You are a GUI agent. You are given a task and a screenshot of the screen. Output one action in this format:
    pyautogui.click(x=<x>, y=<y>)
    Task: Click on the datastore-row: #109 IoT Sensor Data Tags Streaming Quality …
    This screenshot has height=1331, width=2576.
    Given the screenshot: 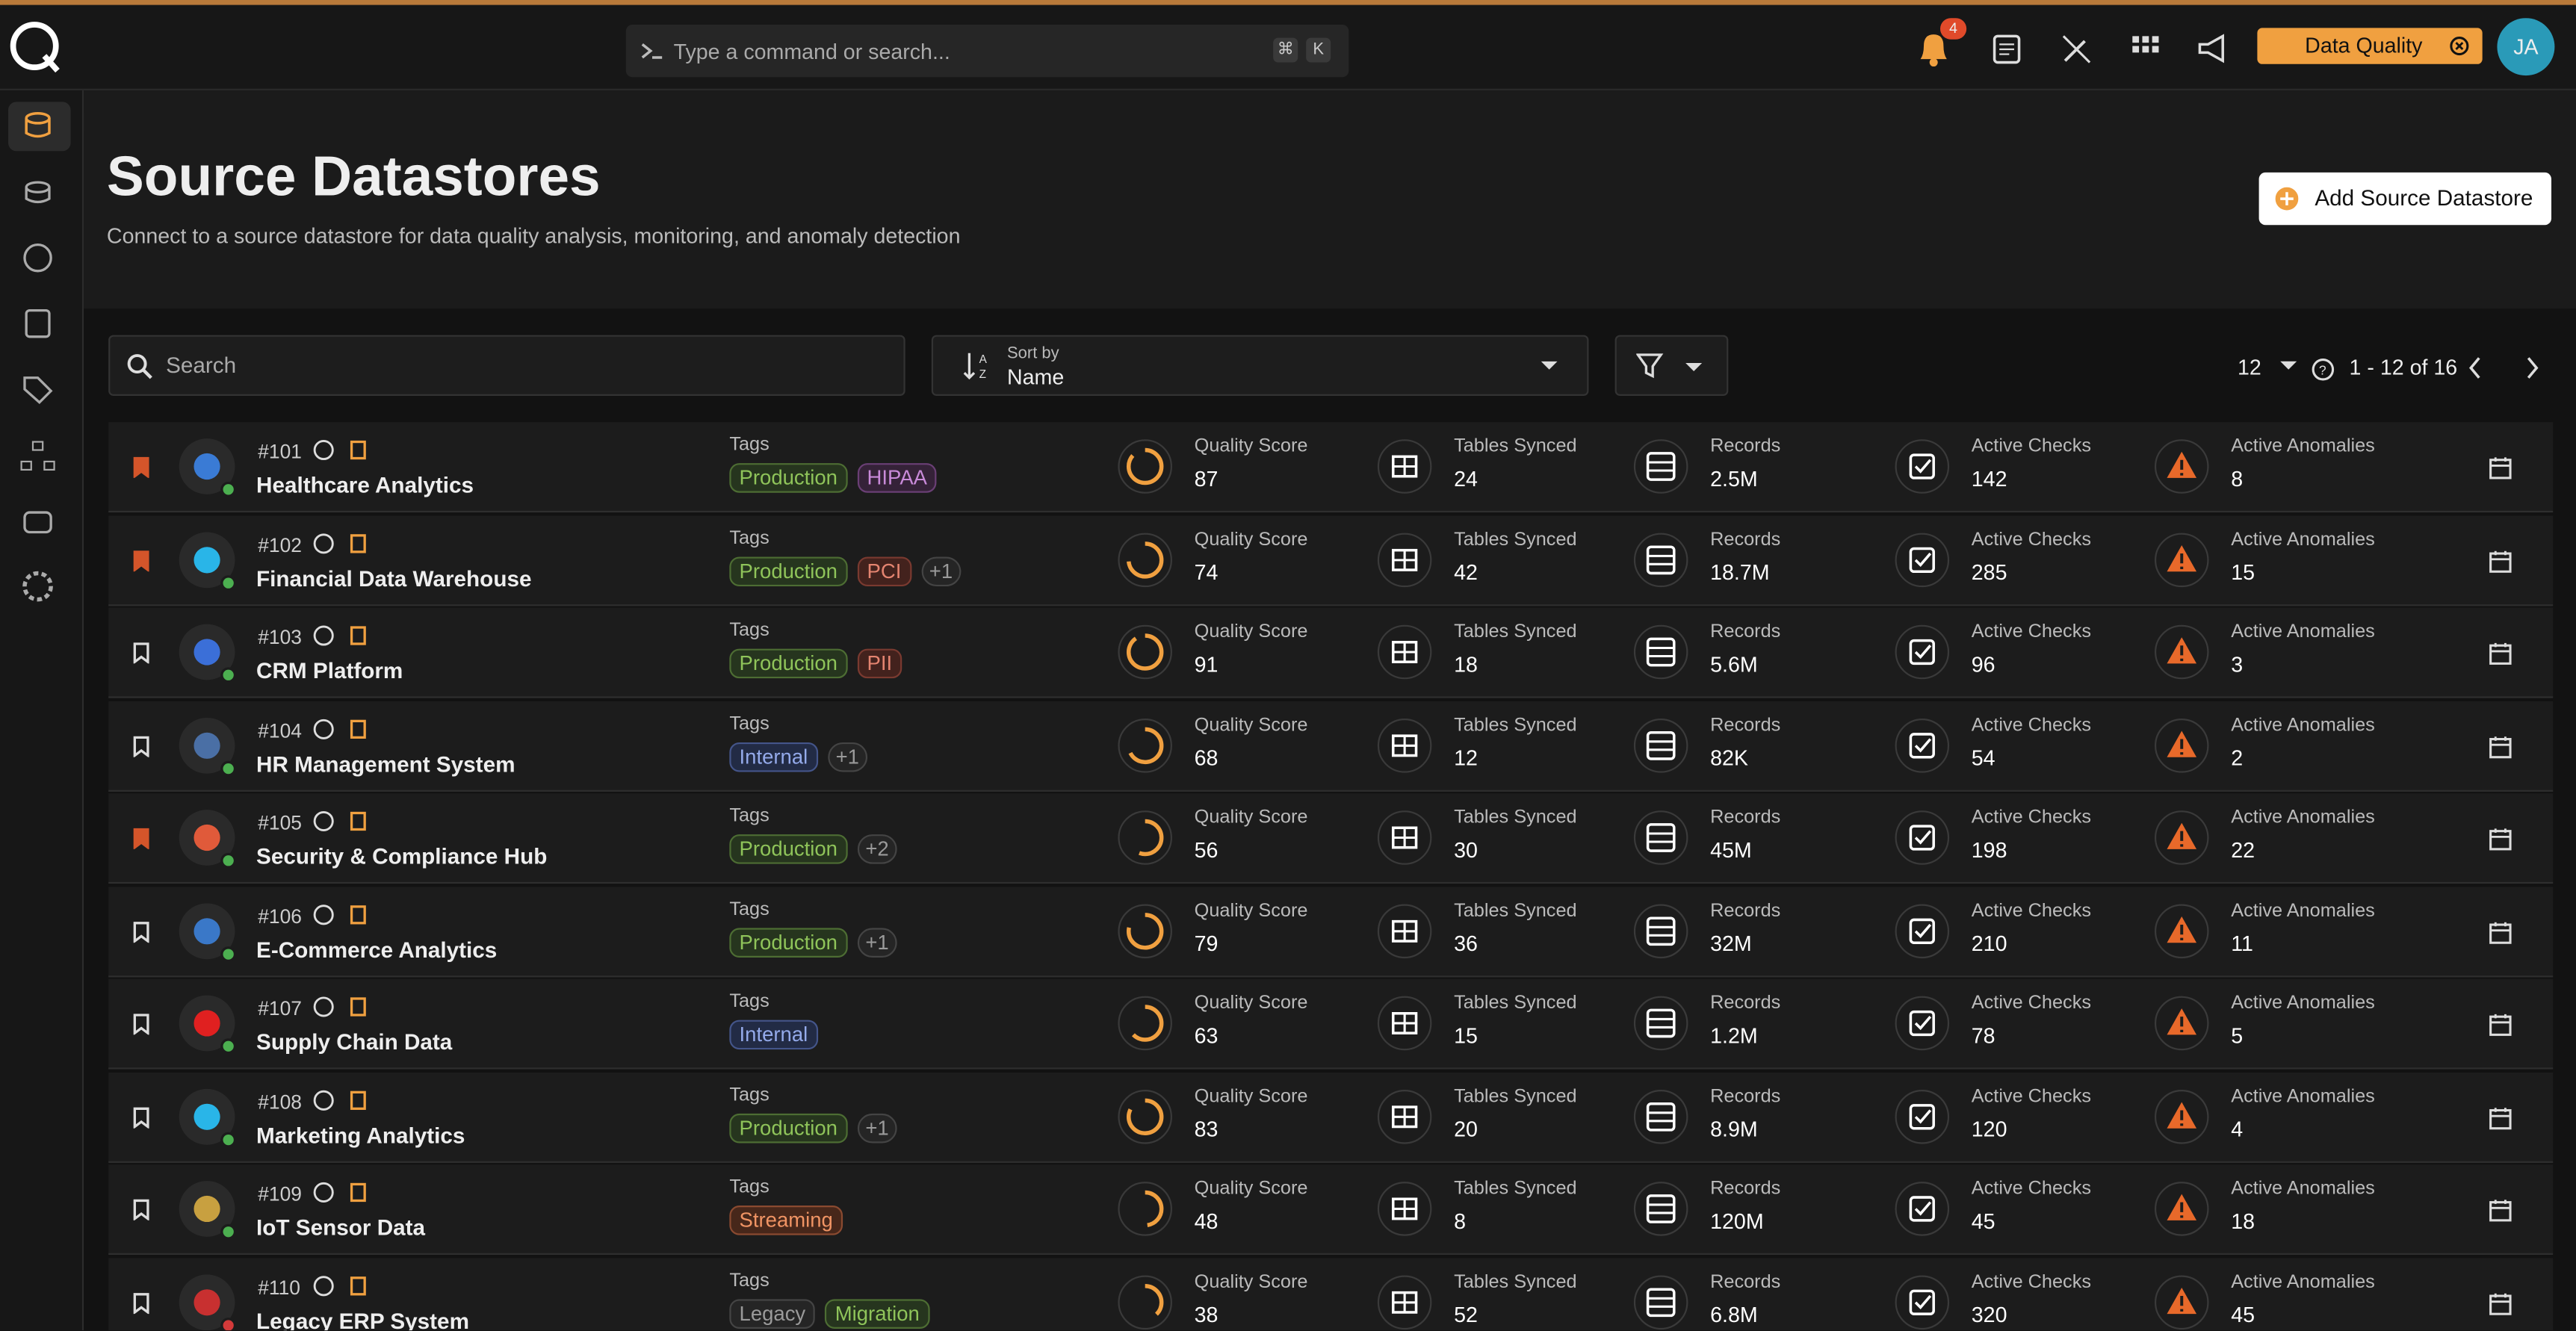 What is the action you would take?
    pyautogui.click(x=1331, y=1210)
    